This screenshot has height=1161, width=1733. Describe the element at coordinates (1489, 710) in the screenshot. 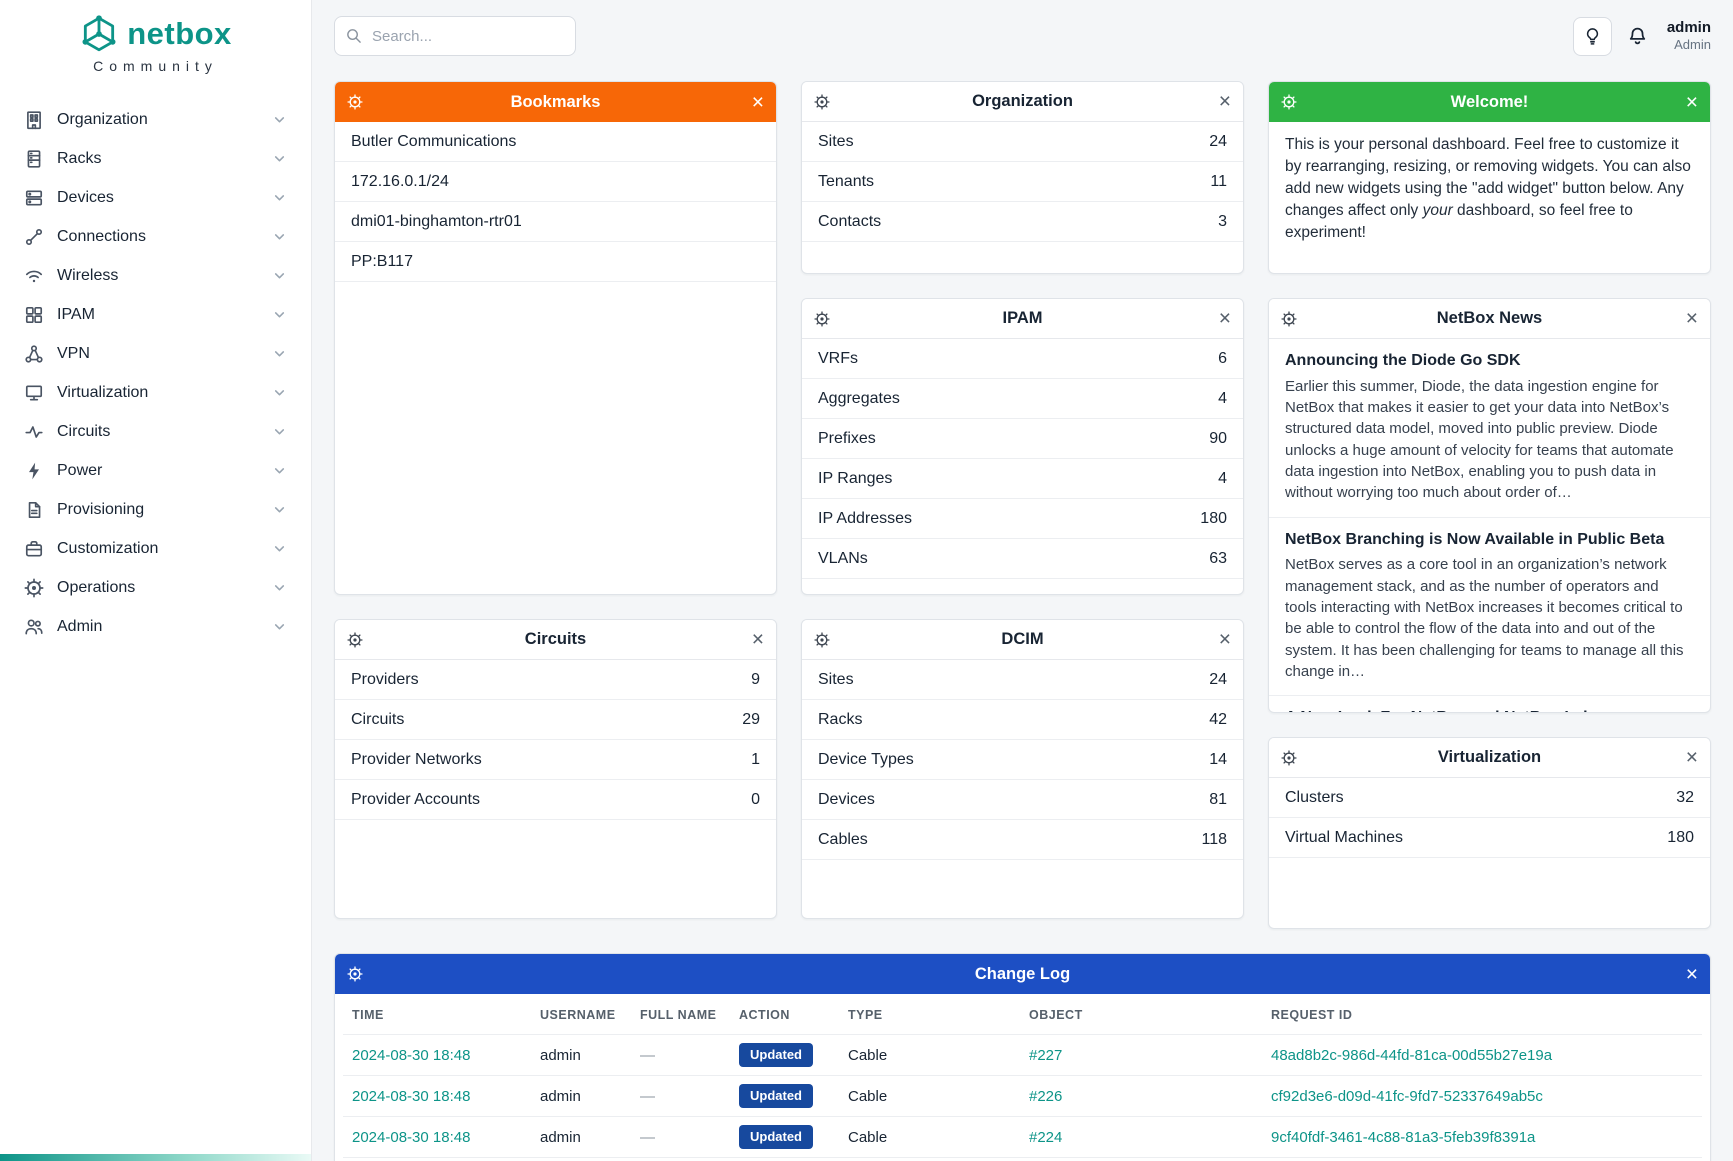

I see `news-headline-link: A New Look For NetBox and NetBox Labs` at that location.